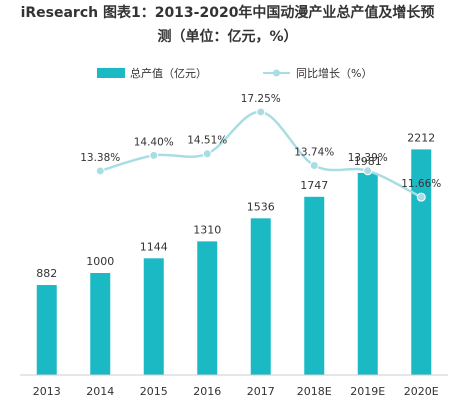 Image resolution: width=455 pixels, height=410 pixels. I want to click on x-axis-ticks: 2013 2014 2015 2016 2017 2018E 2019E 2020E, so click(236, 391).